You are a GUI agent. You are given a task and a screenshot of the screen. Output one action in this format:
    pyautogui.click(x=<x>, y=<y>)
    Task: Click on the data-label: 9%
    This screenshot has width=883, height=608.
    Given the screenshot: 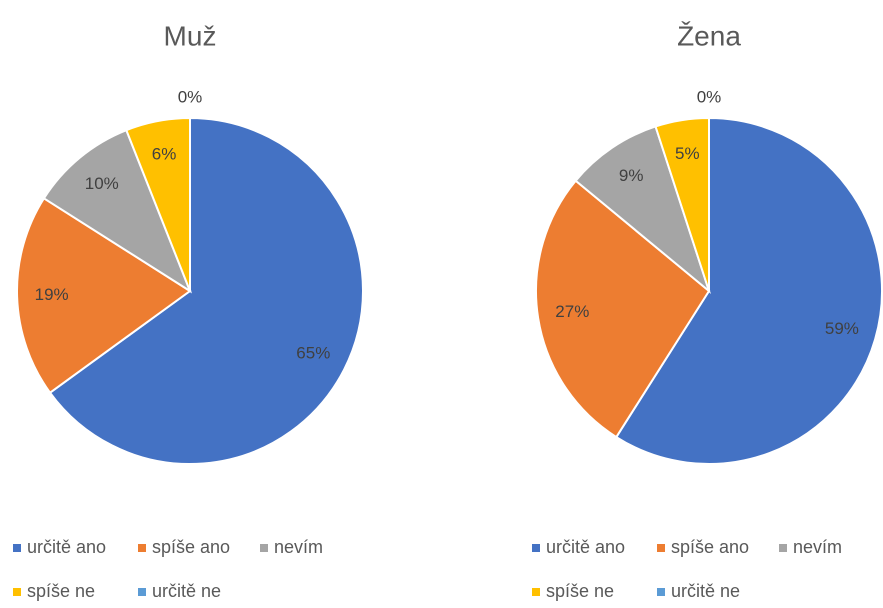 What is the action you would take?
    pyautogui.click(x=631, y=175)
    